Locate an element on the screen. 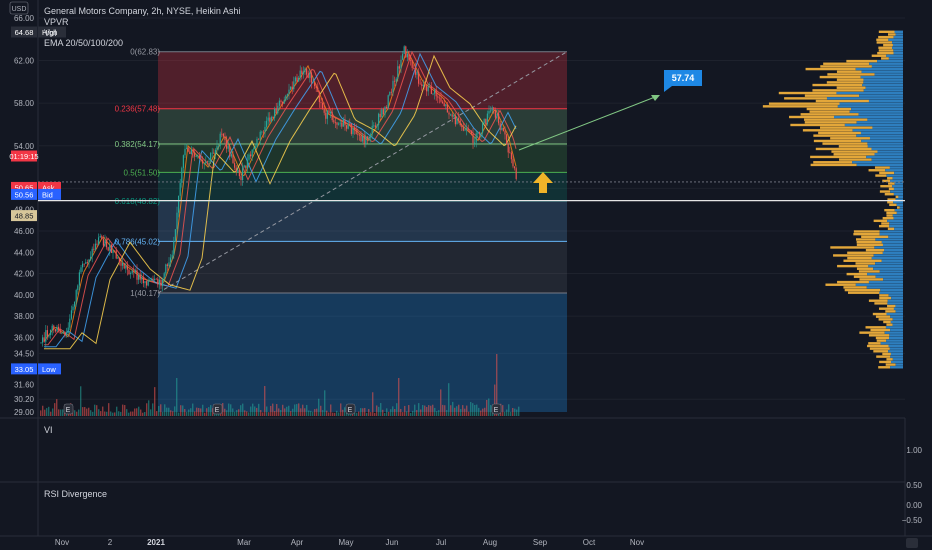 Image resolution: width=932 pixels, height=550 pixels. time-axis-label: Mar is located at coordinates (244, 542).